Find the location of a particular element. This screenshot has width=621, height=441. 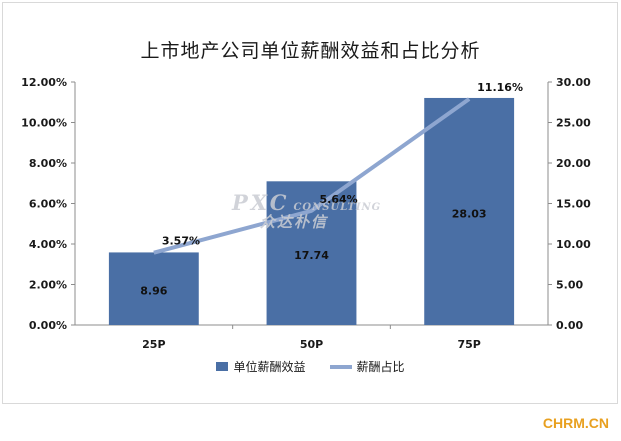

right-tick-label: 0.00 is located at coordinates (569, 325).